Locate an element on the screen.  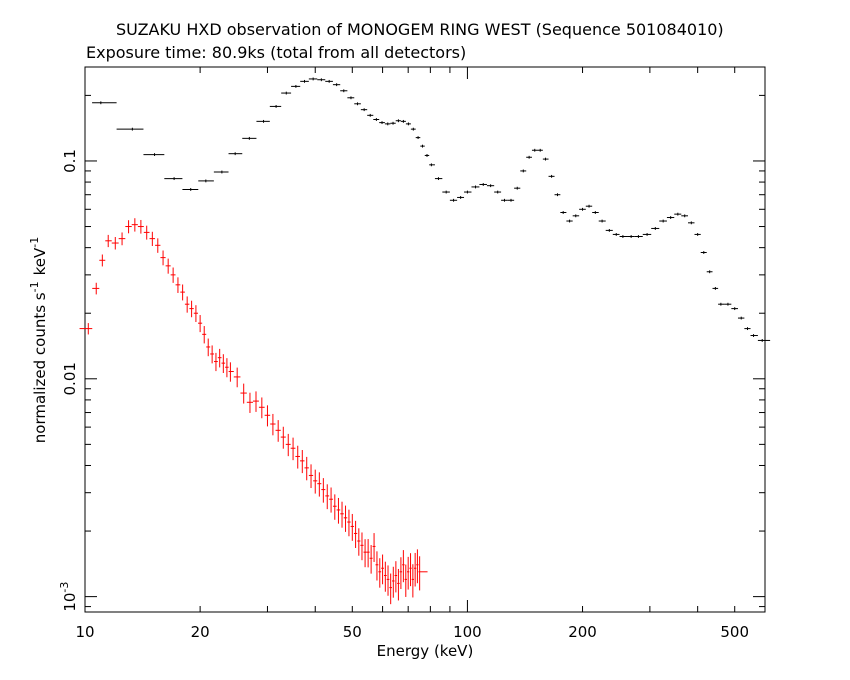
x-tick-label: 10 is located at coordinates (84, 632).